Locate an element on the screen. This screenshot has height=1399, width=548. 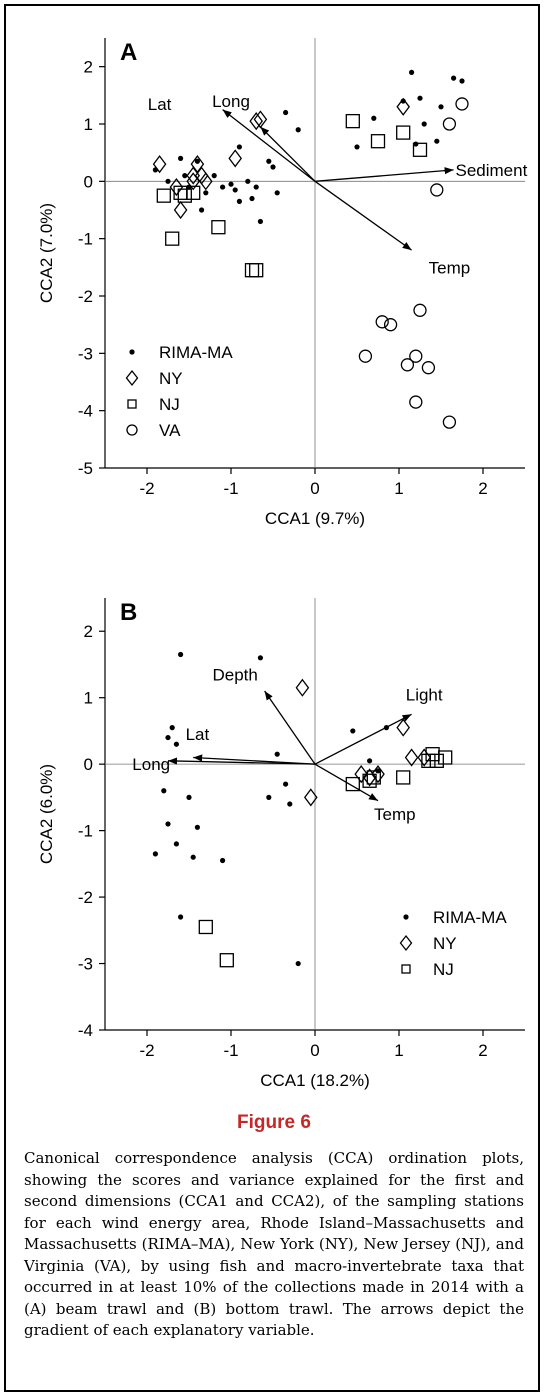
legend-label: VA is located at coordinates (170, 430).